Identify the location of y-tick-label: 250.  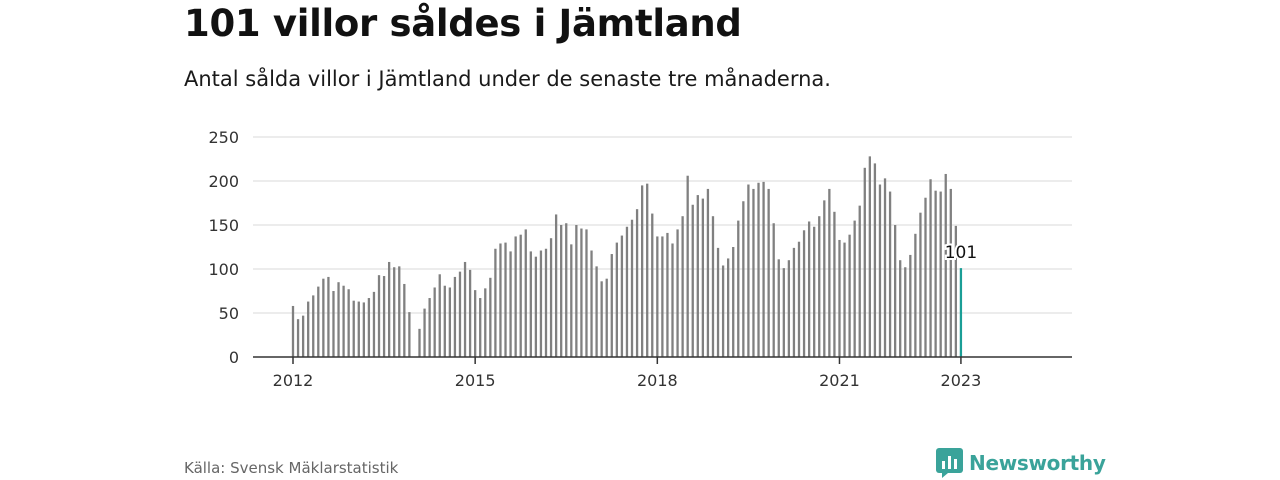
(223, 137).